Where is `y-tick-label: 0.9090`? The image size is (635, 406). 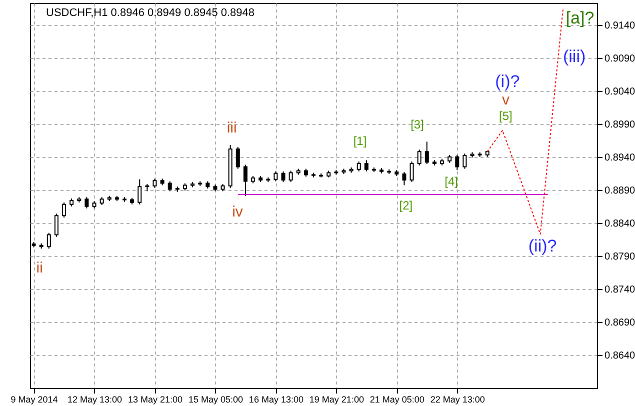
y-tick-label: 0.9090 is located at coordinates (619, 58).